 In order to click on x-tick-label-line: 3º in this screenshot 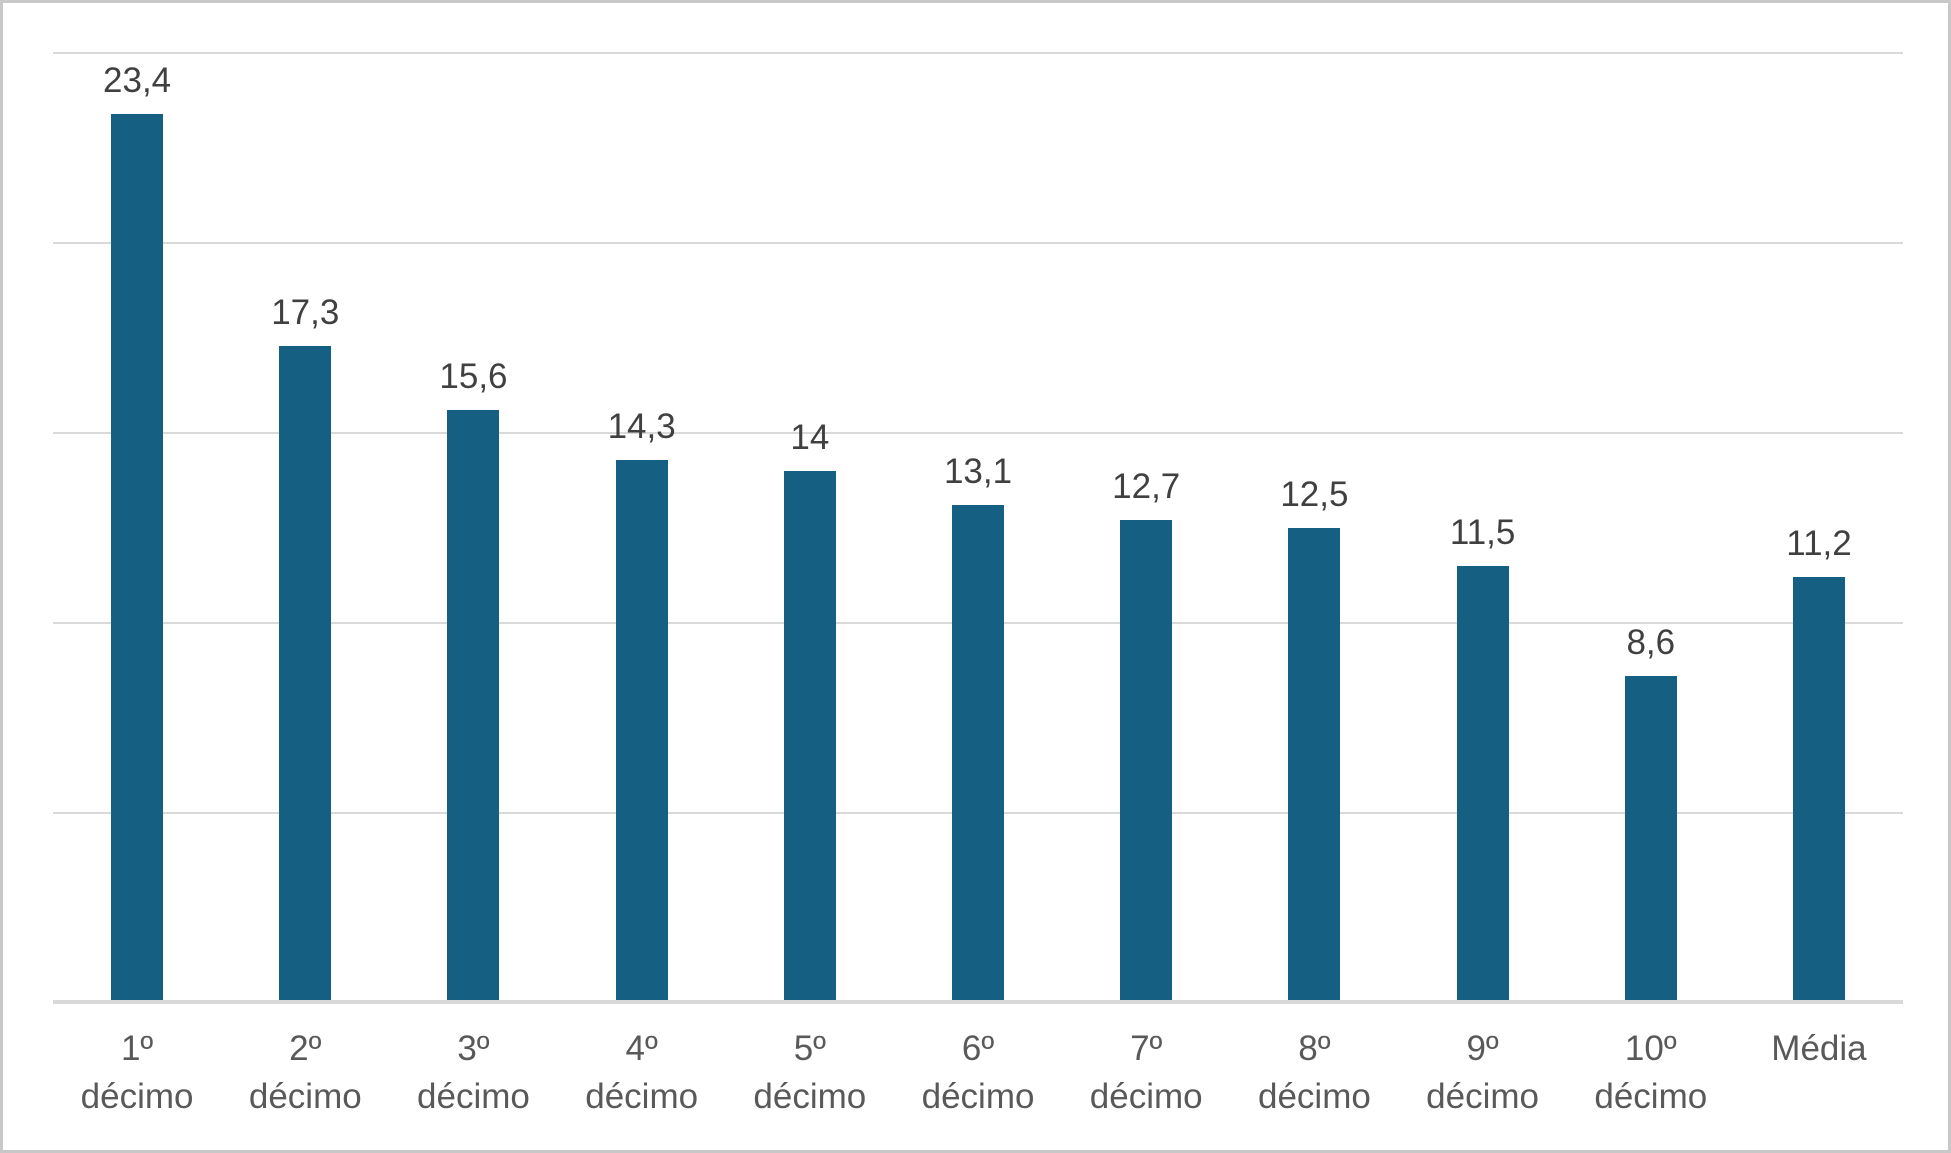, I will do `click(473, 1048)`.